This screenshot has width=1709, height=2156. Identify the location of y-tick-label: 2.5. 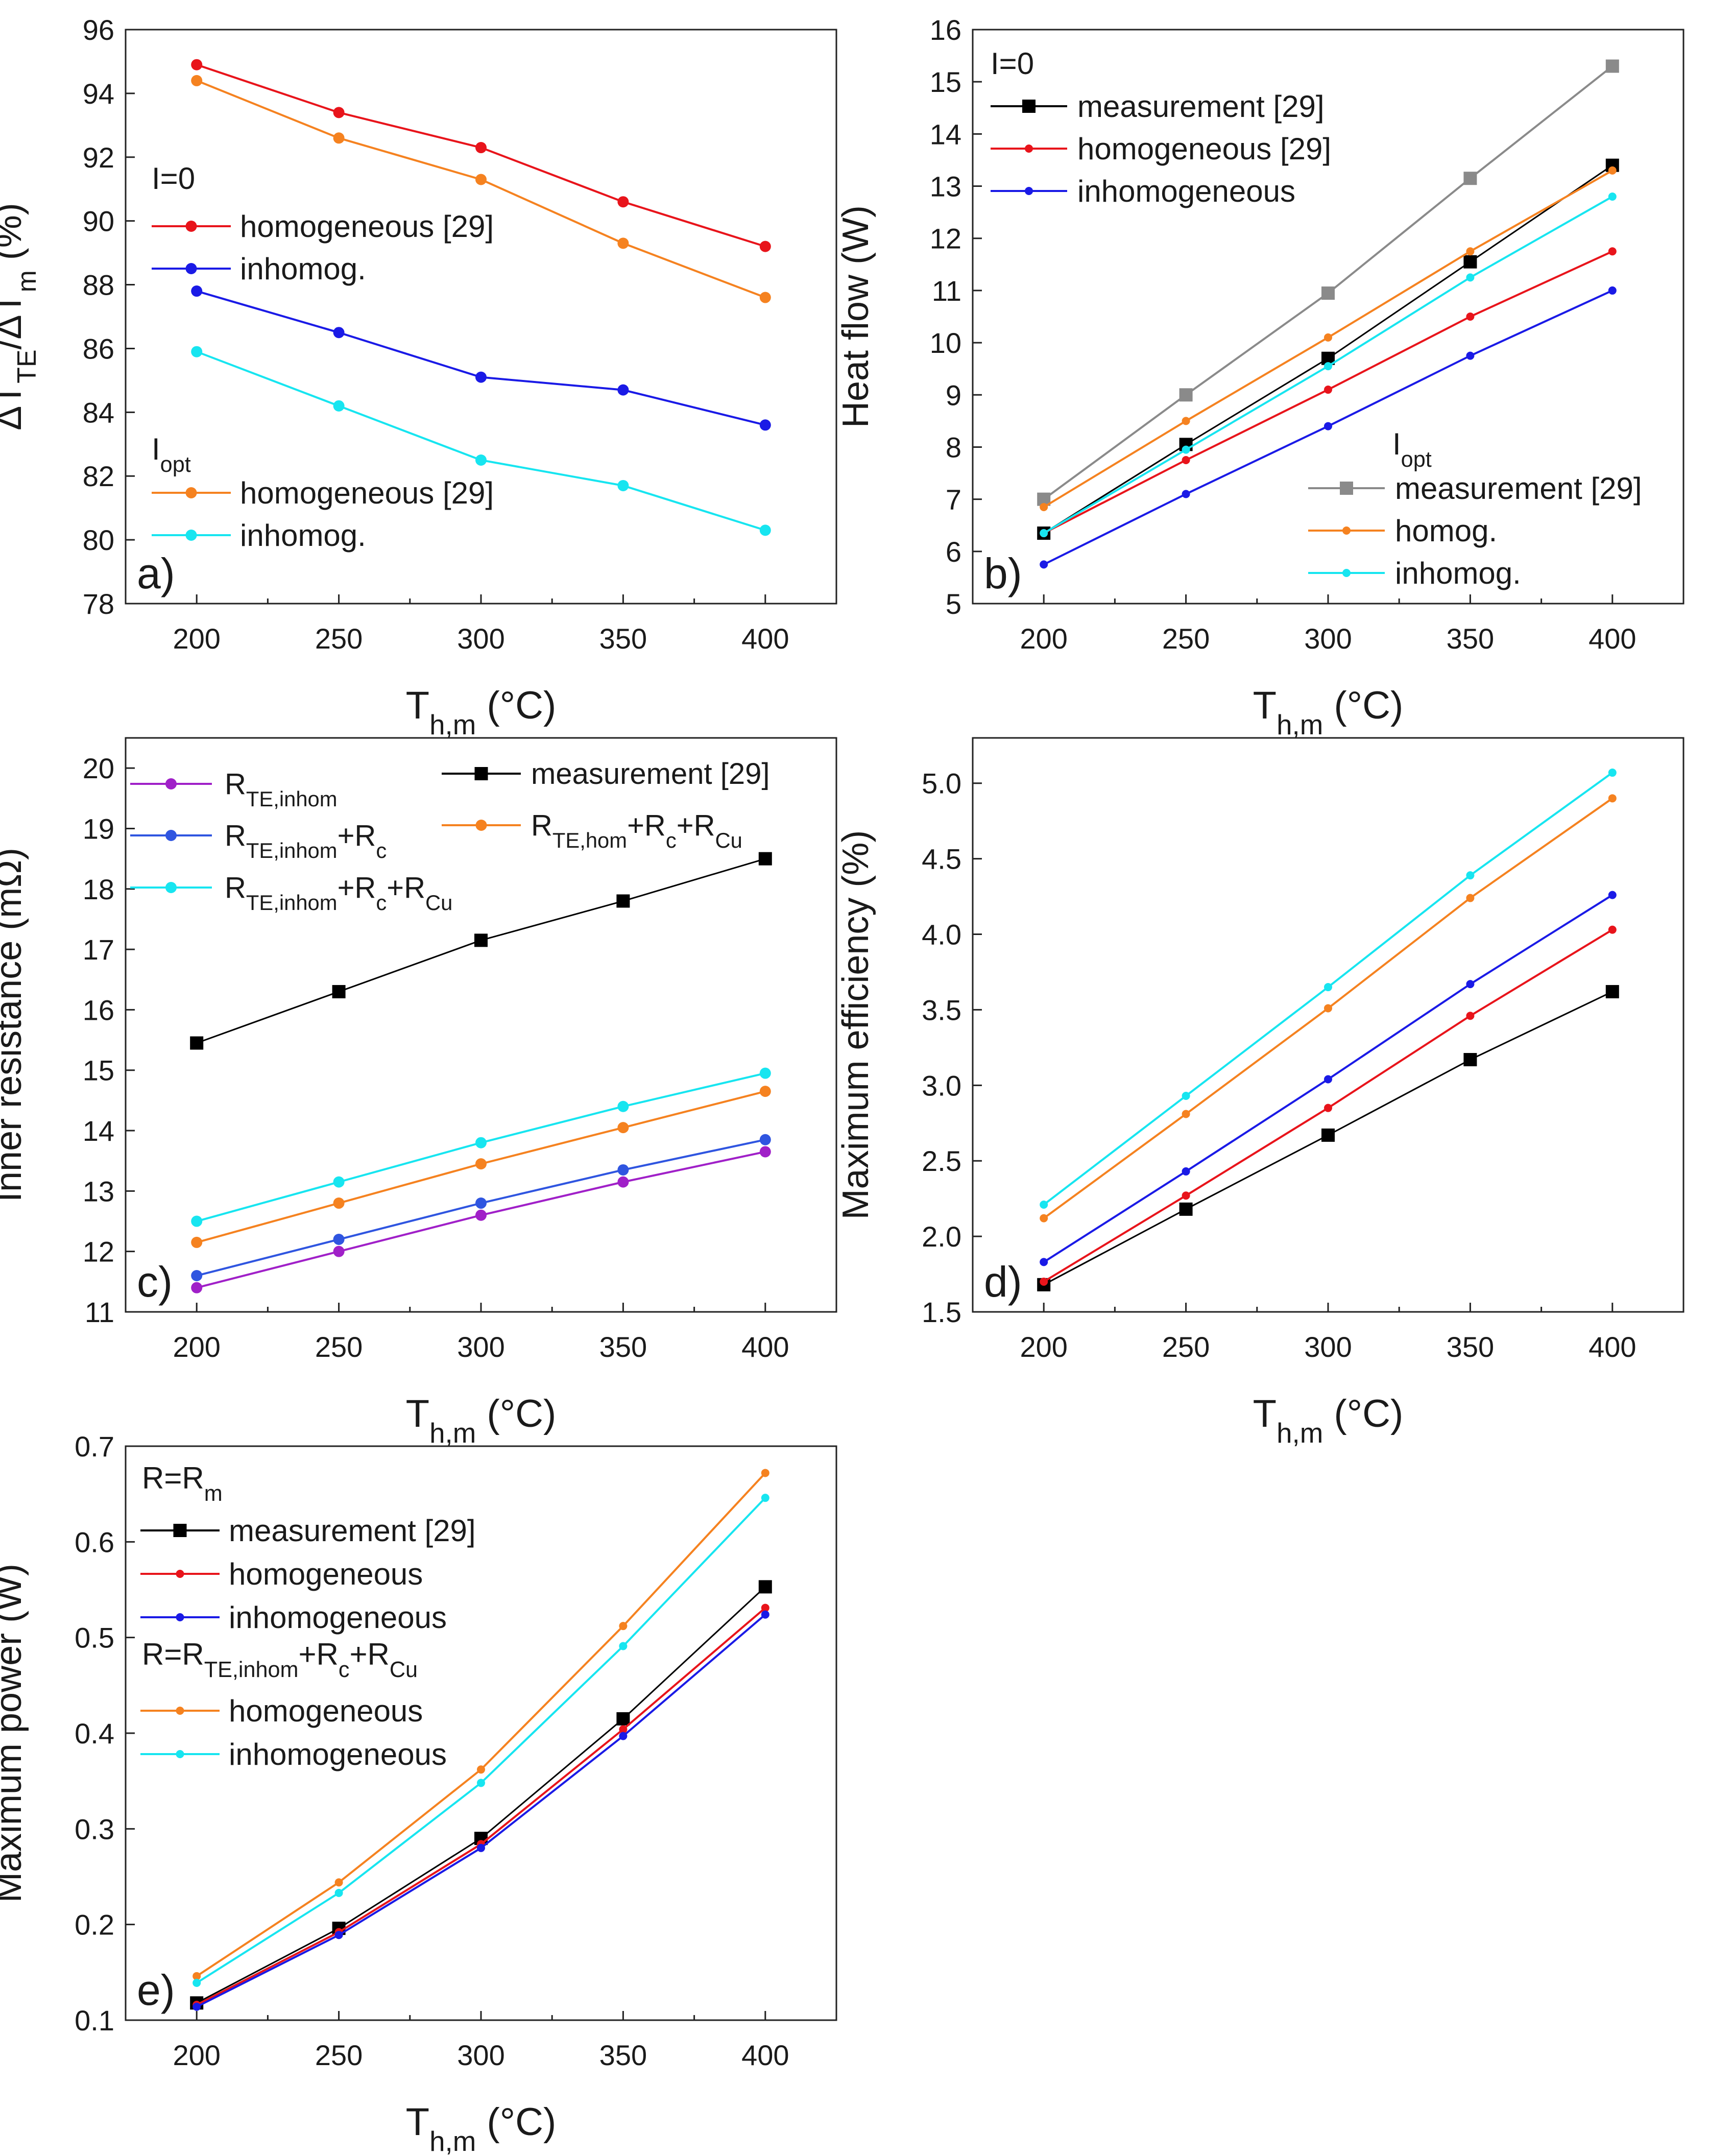
(941, 1161).